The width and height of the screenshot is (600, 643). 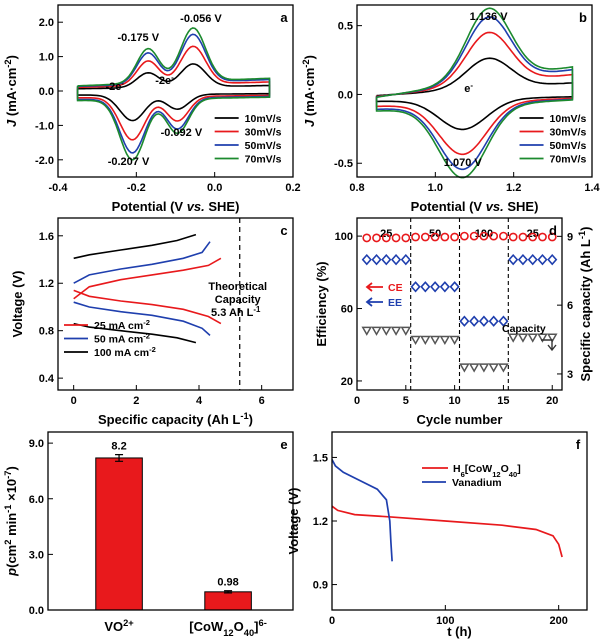 What do you see at coordinates (118, 447) in the screenshot?
I see `bar-value-label-e-0: 8.2` at bounding box center [118, 447].